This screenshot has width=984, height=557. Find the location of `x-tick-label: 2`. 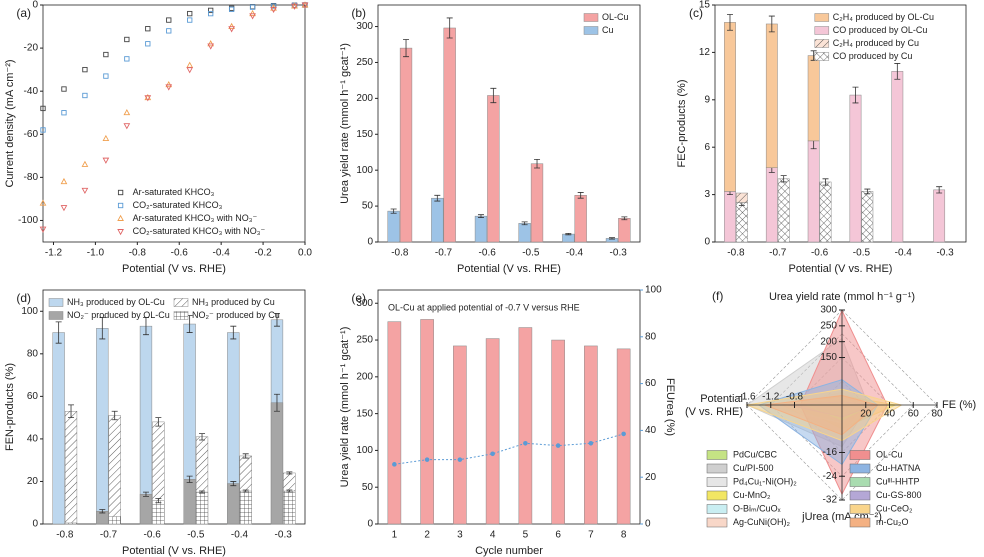

x-tick-label: 2 is located at coordinates (427, 535).